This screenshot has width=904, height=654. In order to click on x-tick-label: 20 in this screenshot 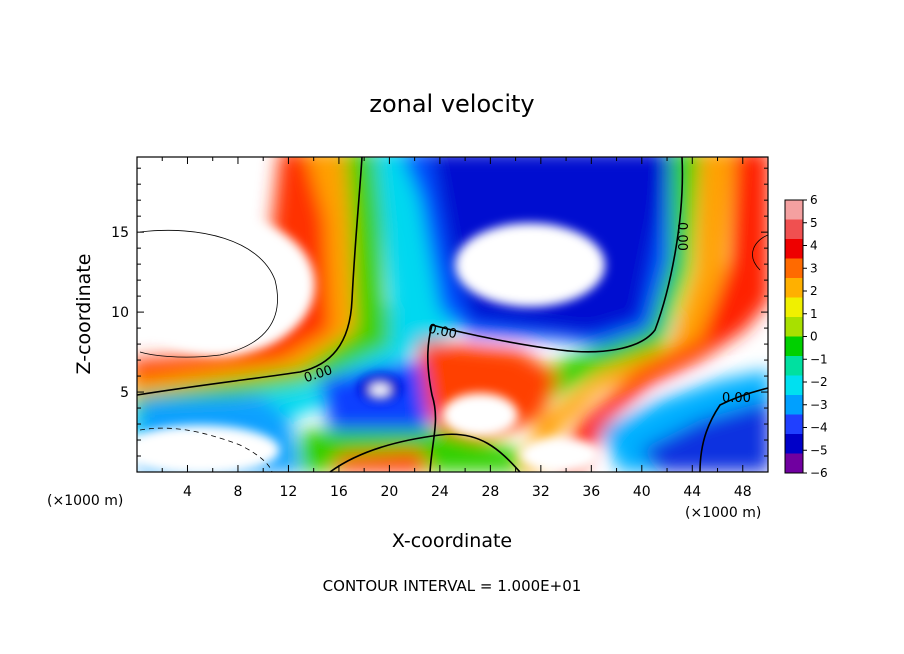, I will do `click(389, 492)`.